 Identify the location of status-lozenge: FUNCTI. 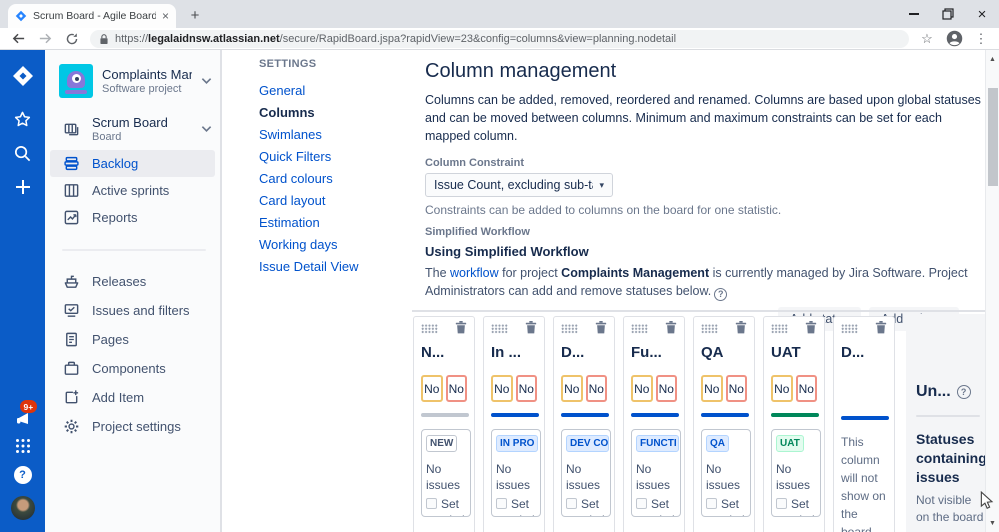
(657, 443).